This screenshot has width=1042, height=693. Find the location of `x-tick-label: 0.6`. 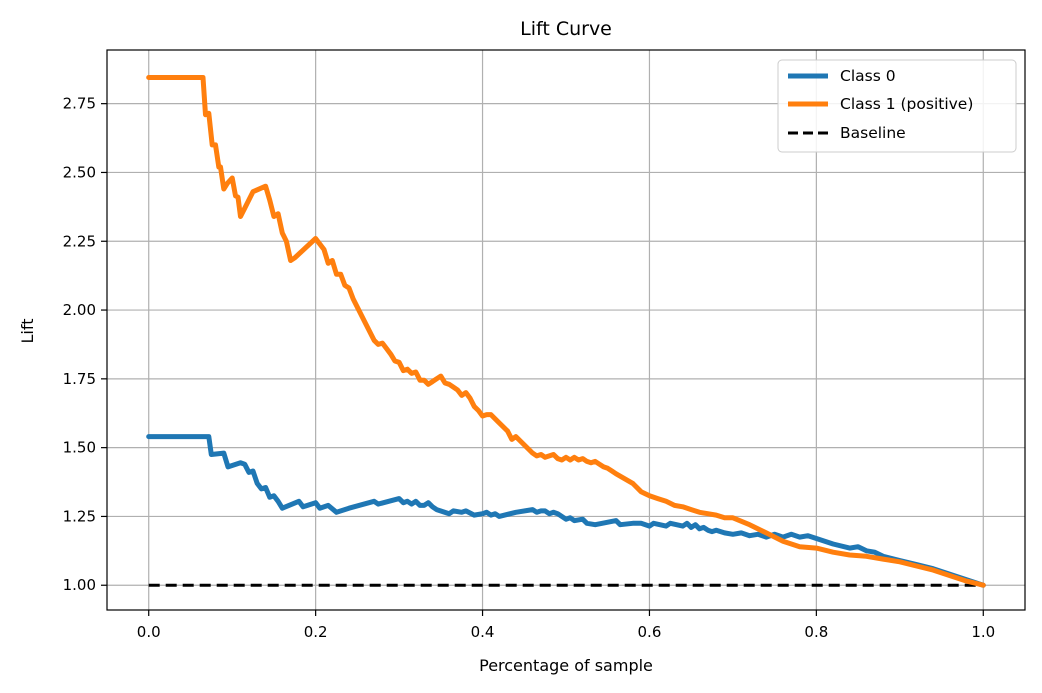

x-tick-label: 0.6 is located at coordinates (650, 632).